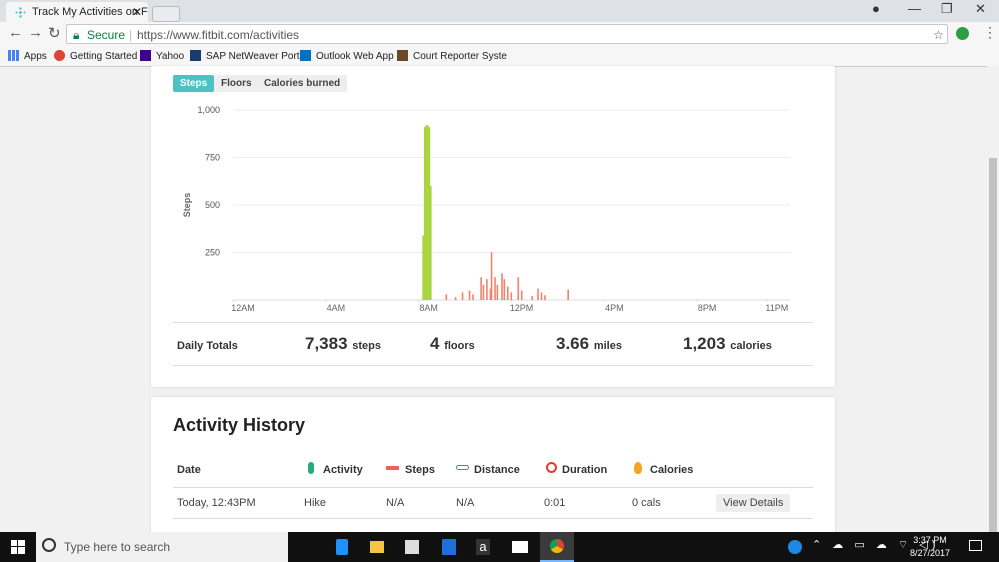 This screenshot has width=999, height=562. Describe the element at coordinates (751, 346) in the screenshot. I see `total-unit: calories` at that location.